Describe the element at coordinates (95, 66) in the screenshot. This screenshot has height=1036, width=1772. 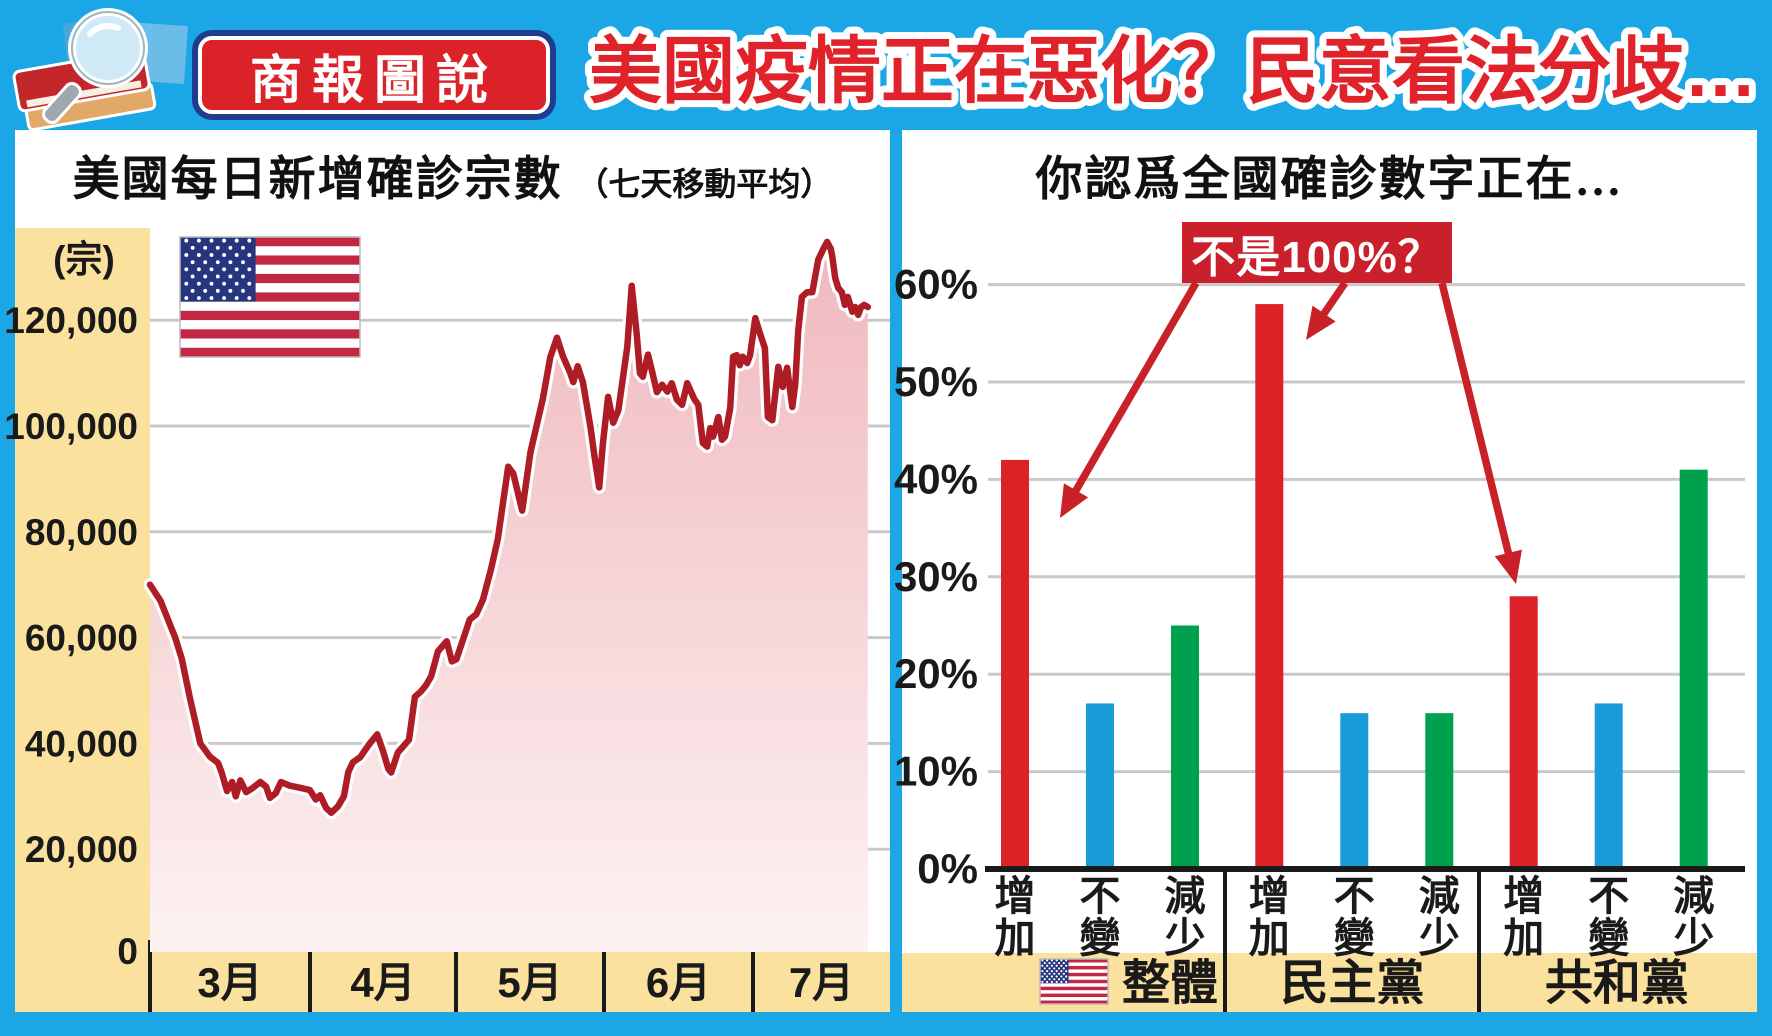
I see `magnifier-icon` at that location.